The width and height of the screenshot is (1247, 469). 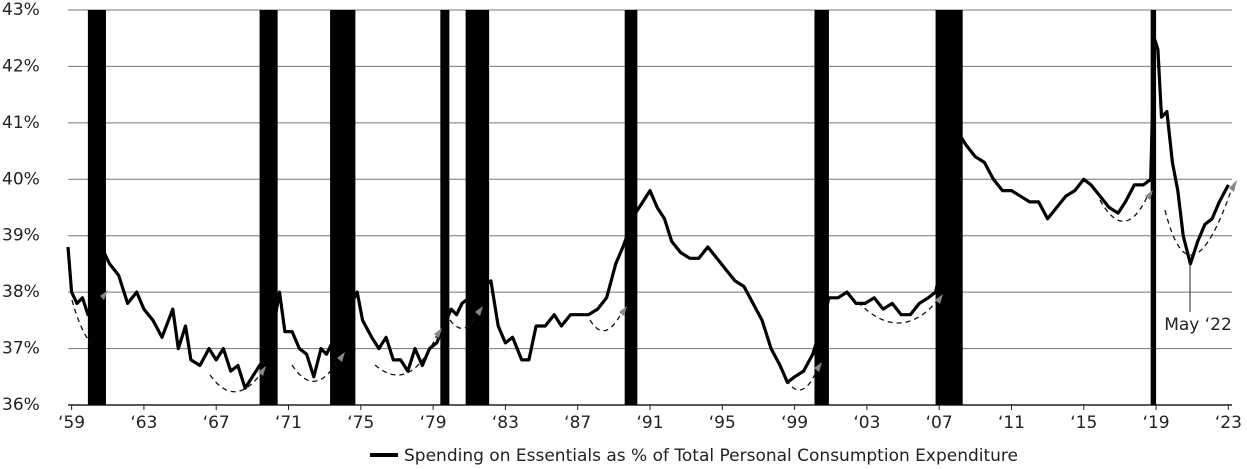 What do you see at coordinates (1011, 423) in the screenshot?
I see `x-tick-label: ‘11` at bounding box center [1011, 423].